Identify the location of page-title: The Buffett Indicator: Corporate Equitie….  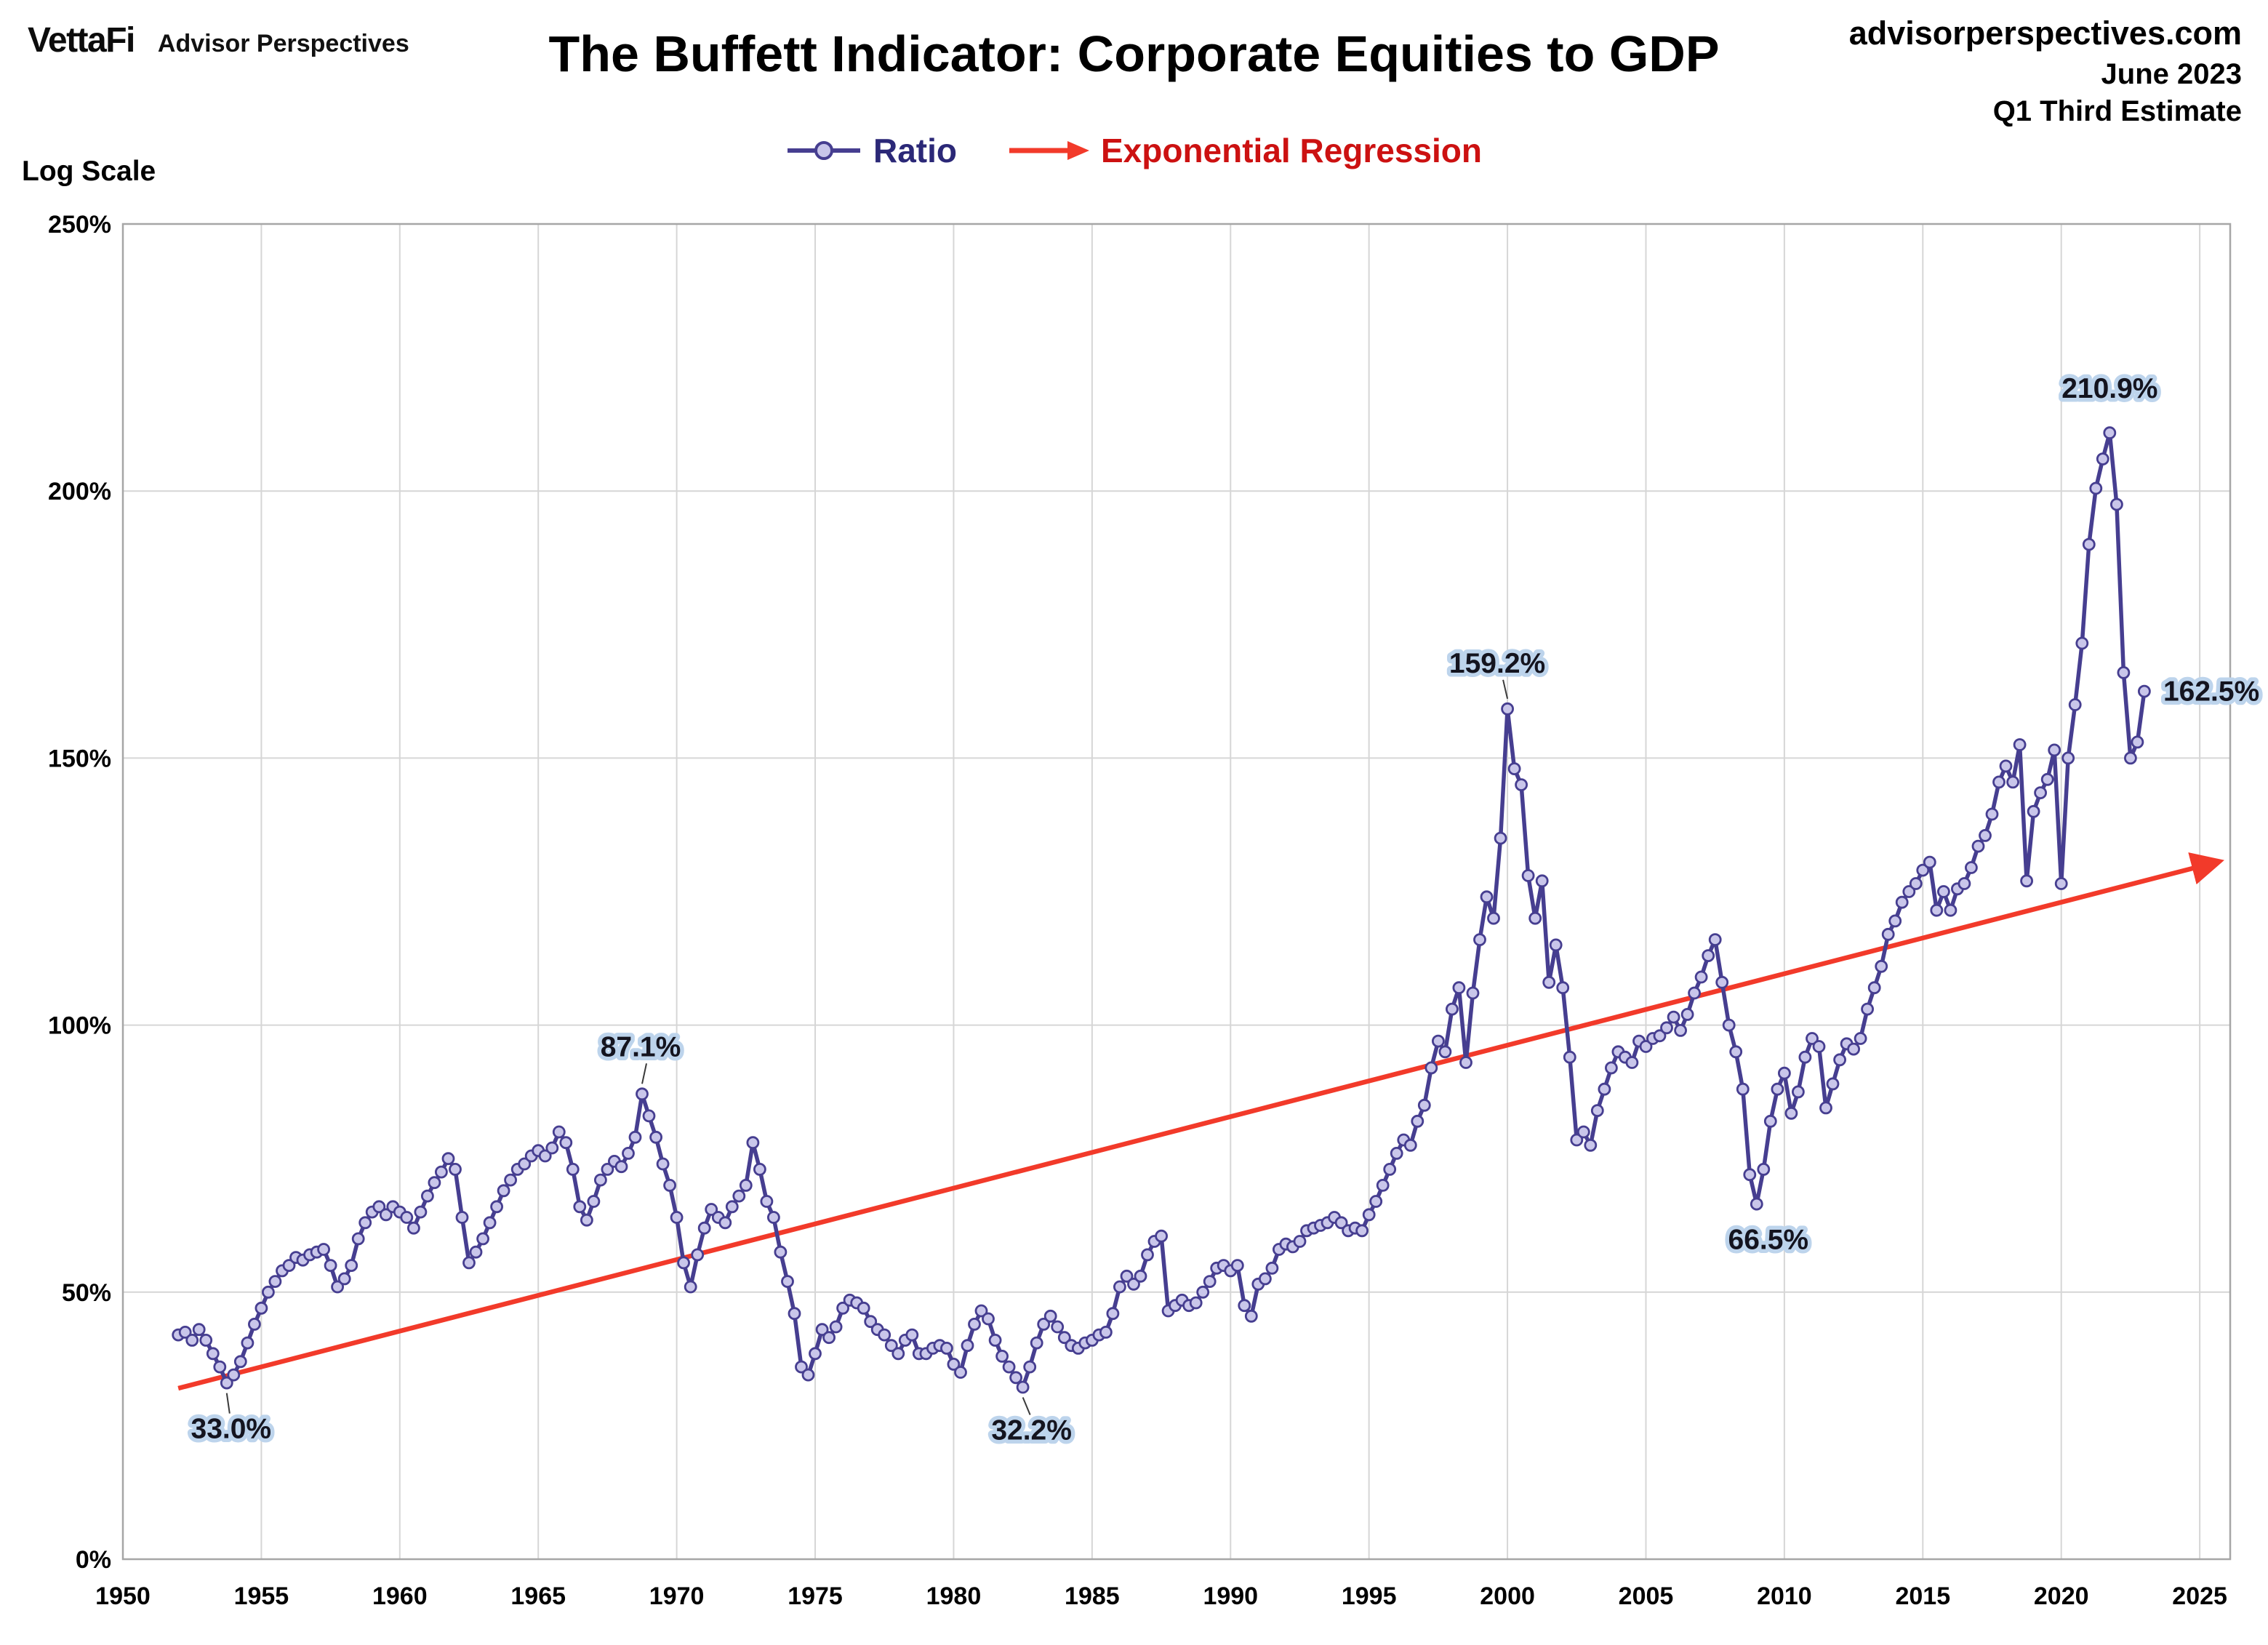
(1134, 53).